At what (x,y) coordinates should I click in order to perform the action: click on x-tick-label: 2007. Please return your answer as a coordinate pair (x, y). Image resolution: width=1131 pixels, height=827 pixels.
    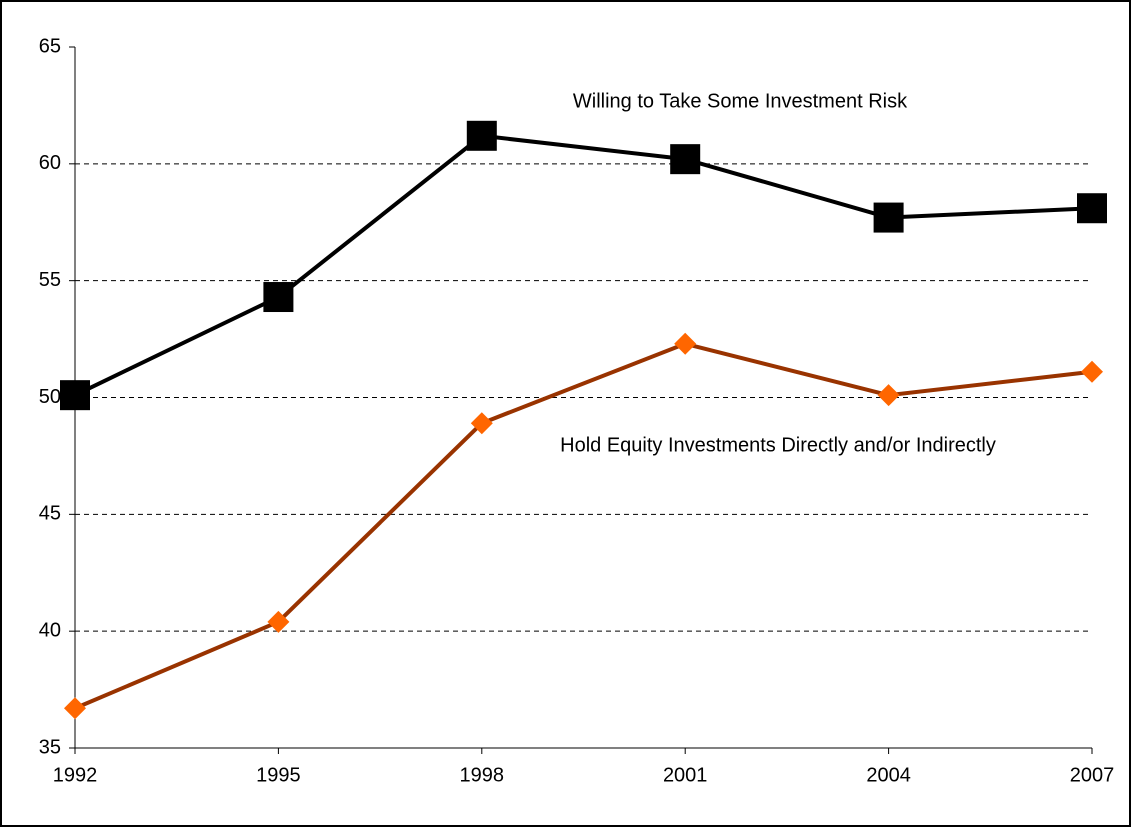
    Looking at the image, I should click on (1092, 775).